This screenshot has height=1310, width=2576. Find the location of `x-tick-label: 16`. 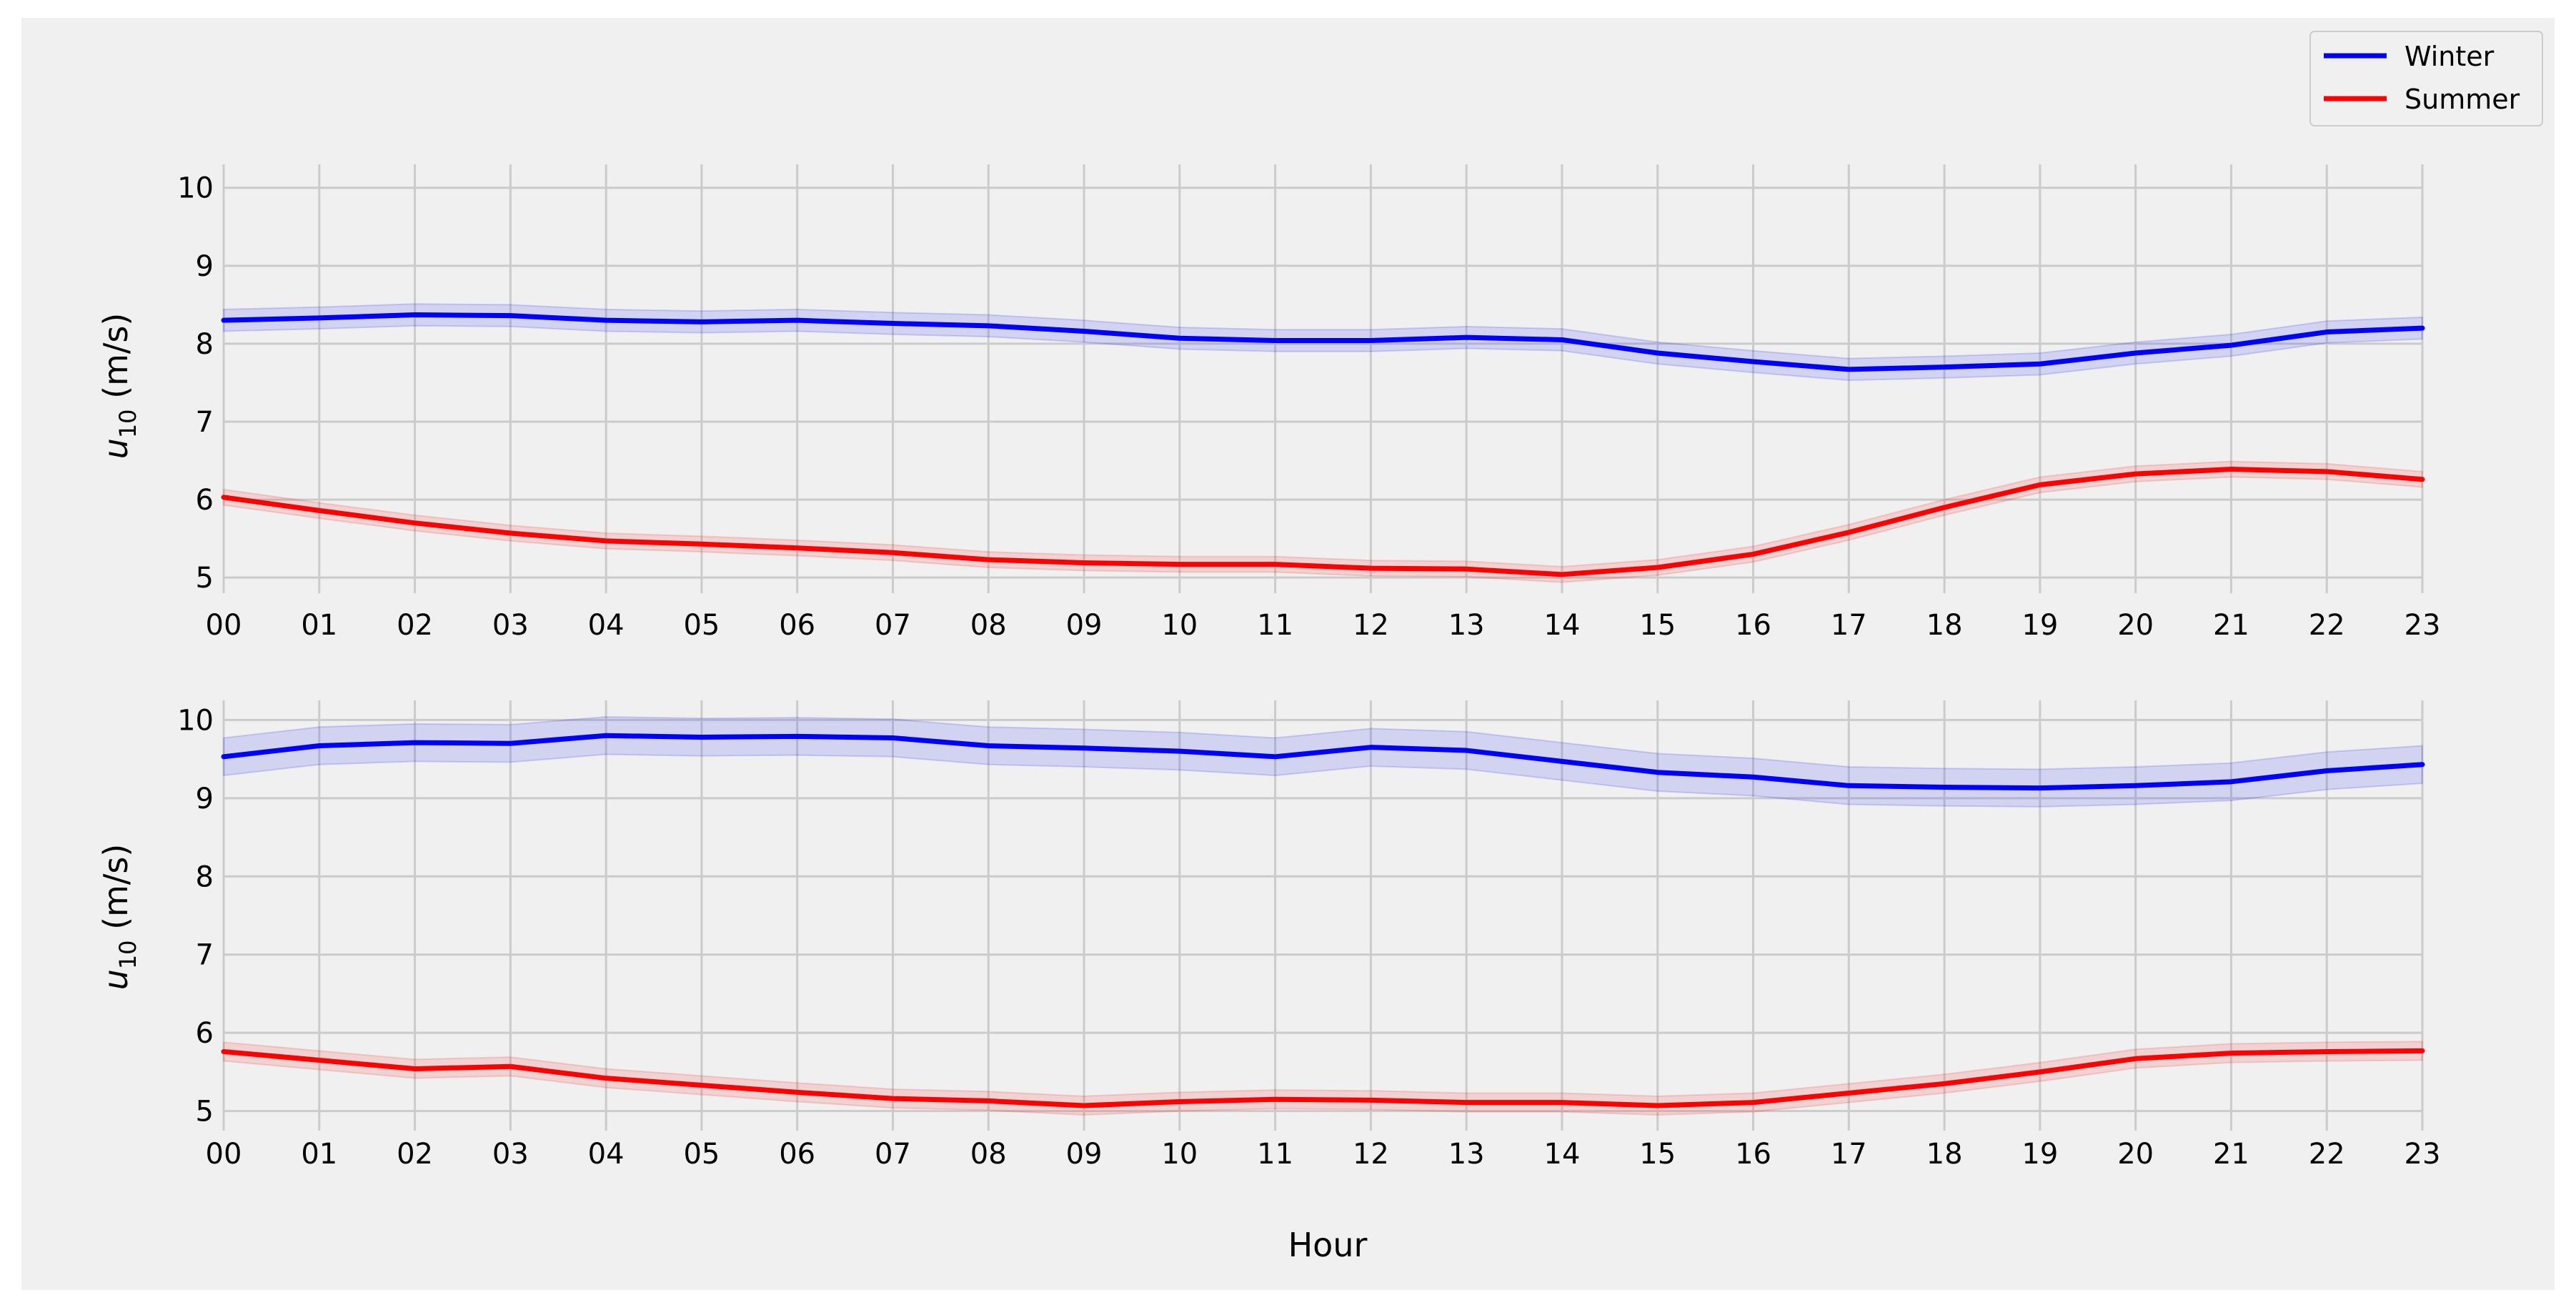

x-tick-label: 16 is located at coordinates (1753, 625).